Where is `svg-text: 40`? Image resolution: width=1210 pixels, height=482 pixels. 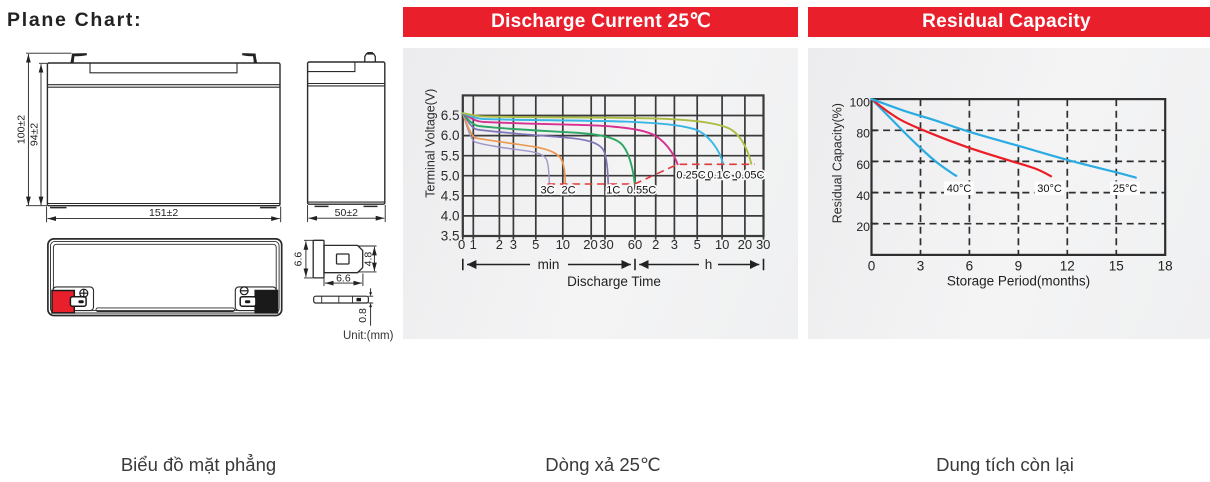 svg-text: 40 is located at coordinates (863, 196).